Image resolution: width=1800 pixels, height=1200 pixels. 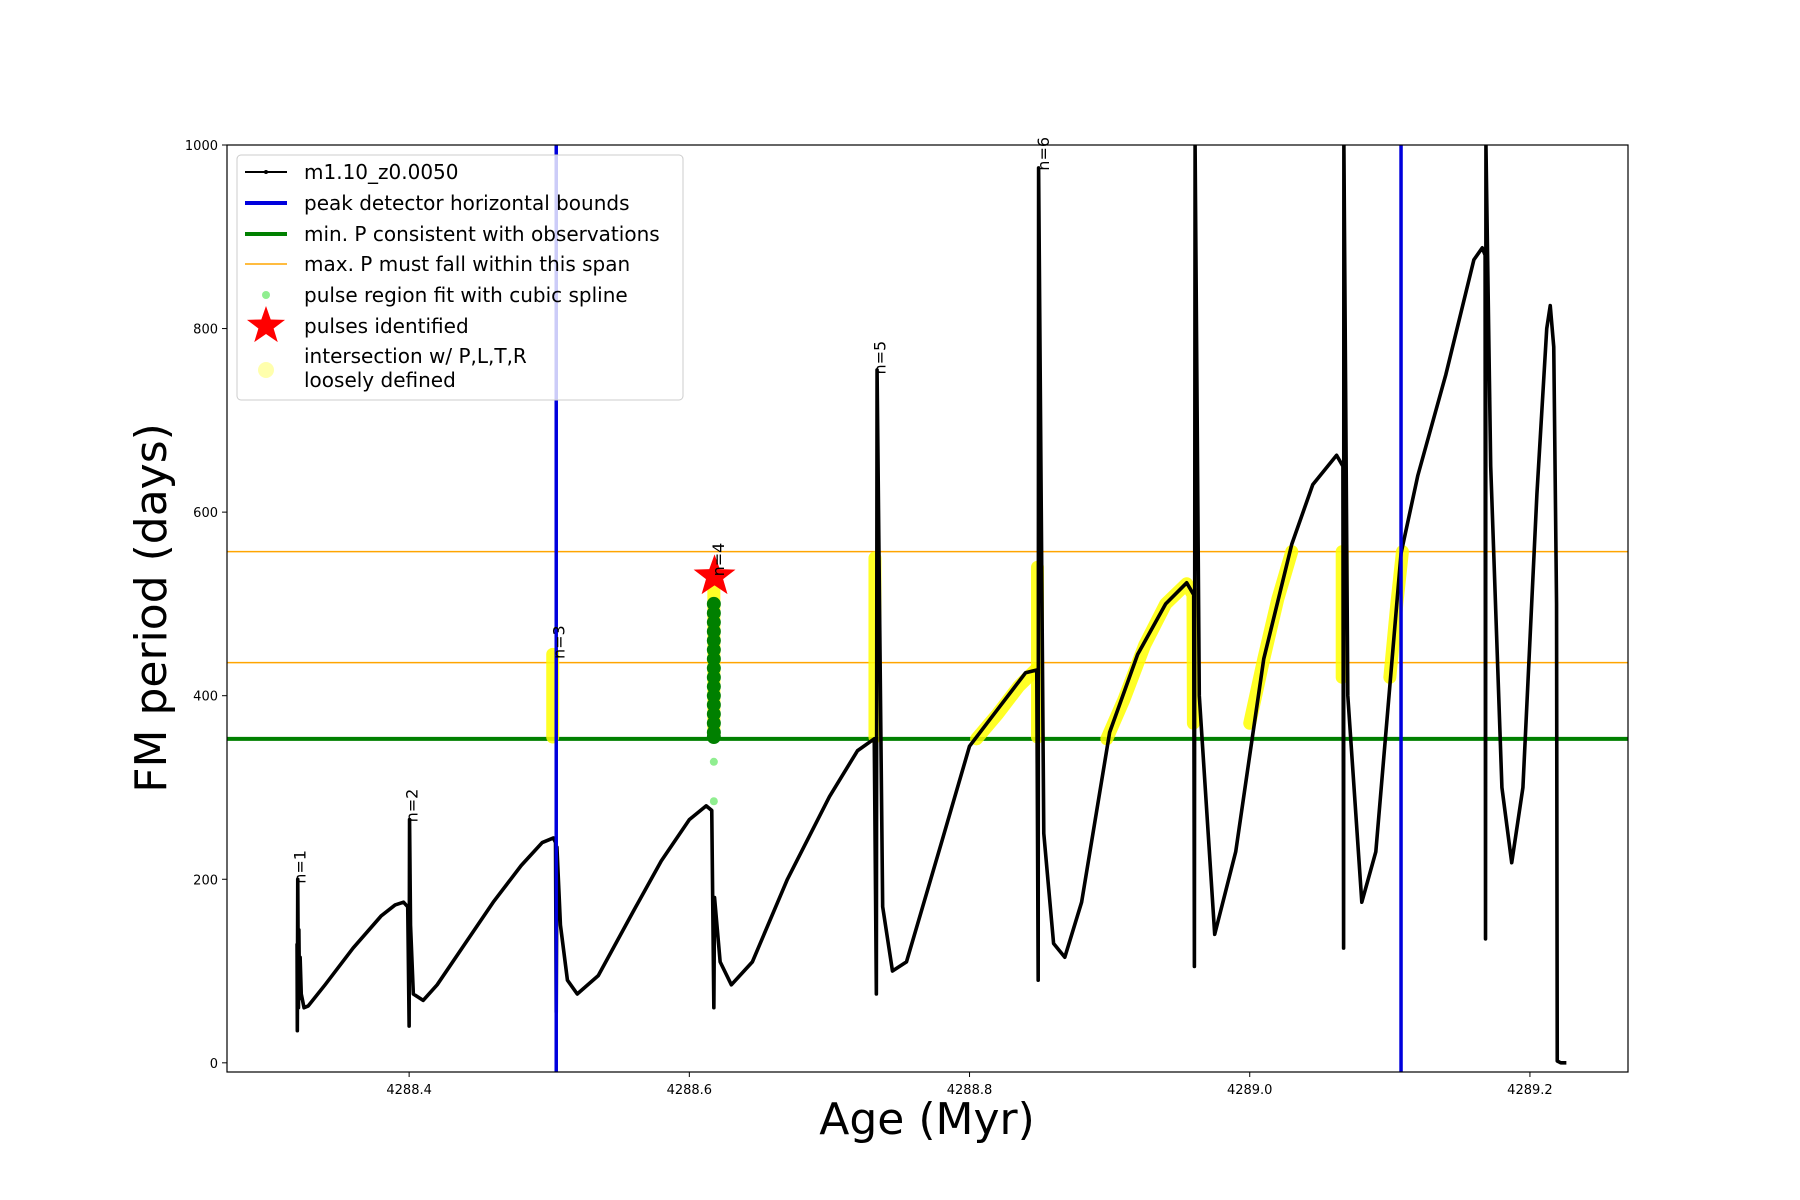 I want to click on pulse-label-4: n=5, so click(x=880, y=358).